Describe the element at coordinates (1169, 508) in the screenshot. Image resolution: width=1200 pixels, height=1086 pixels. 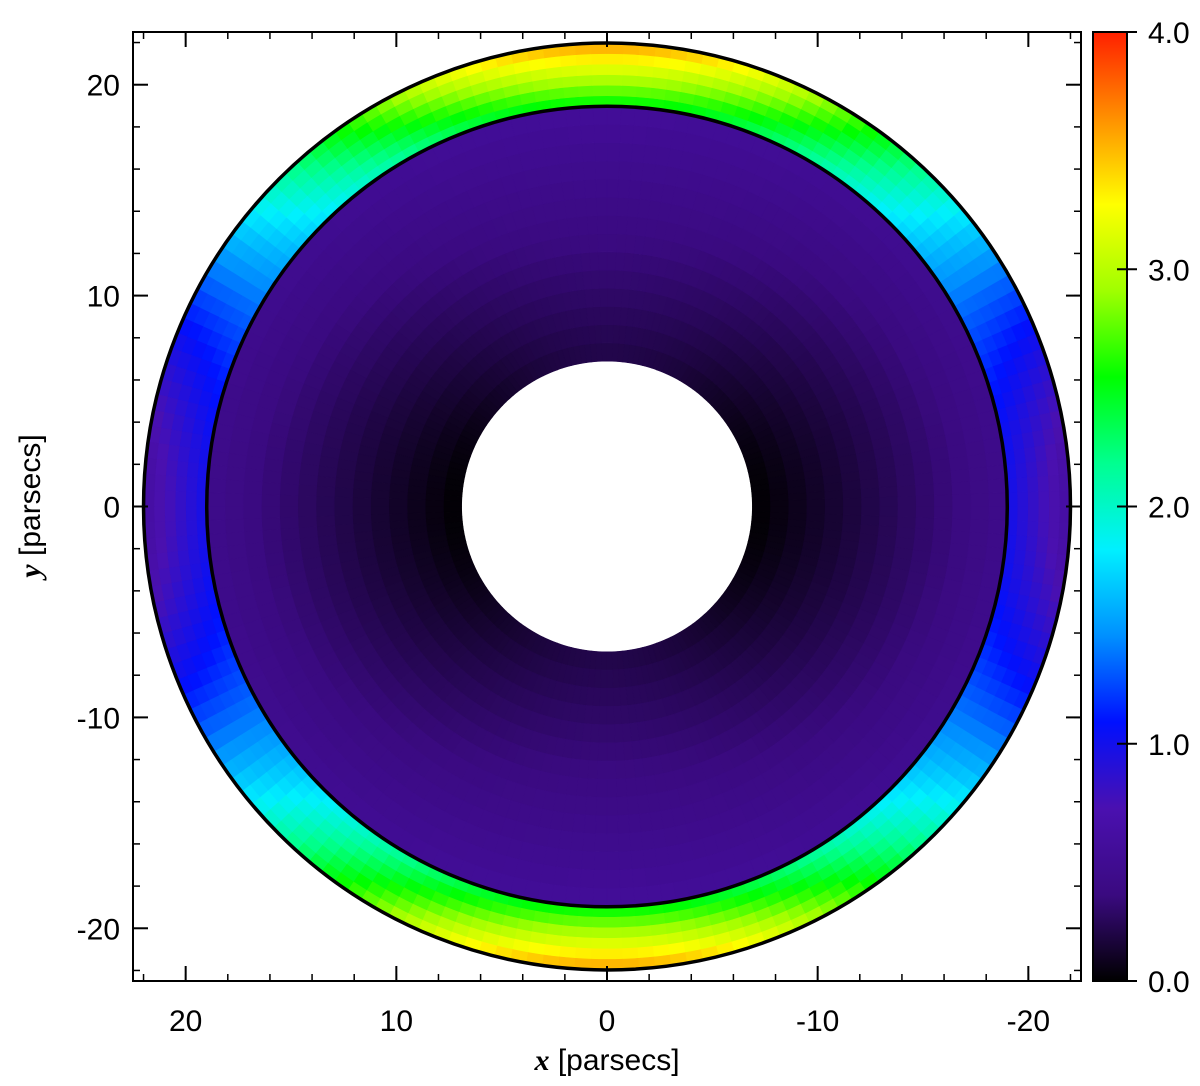
I see `colorbar-tick-label: 2.0` at that location.